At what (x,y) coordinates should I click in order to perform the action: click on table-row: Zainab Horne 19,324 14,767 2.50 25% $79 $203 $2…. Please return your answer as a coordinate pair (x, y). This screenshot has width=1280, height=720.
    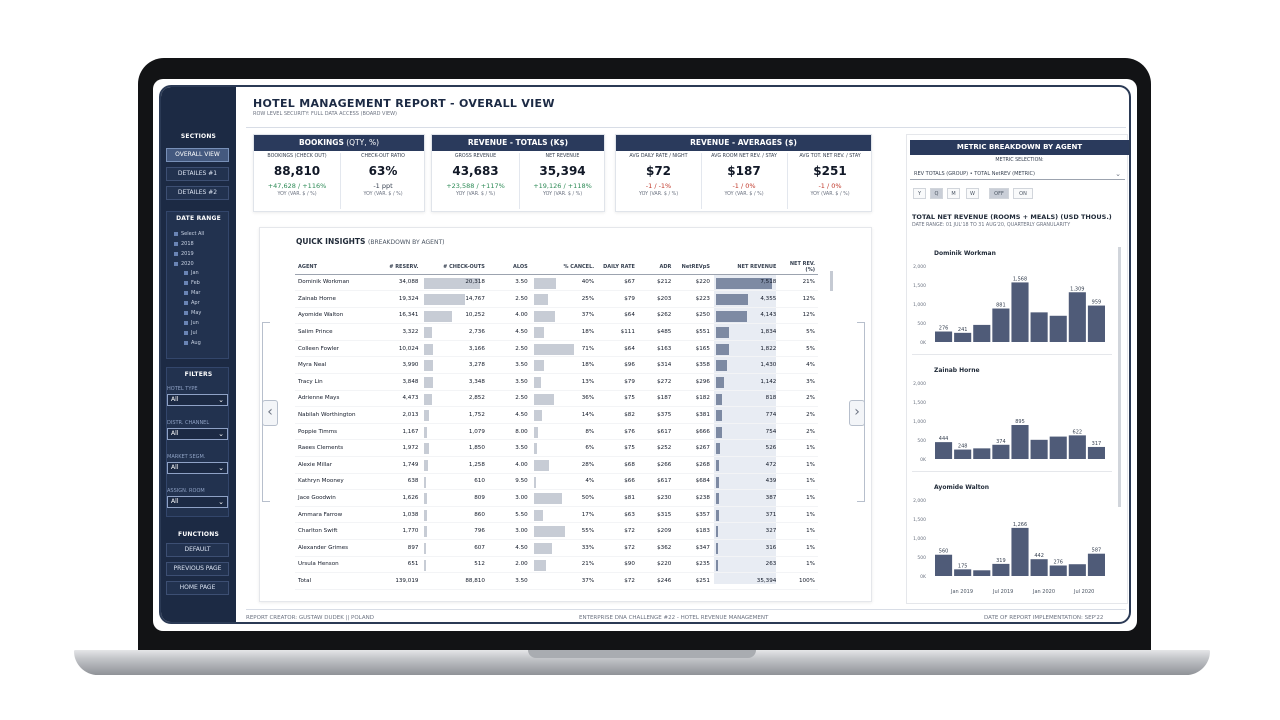
    Looking at the image, I should click on (556, 299).